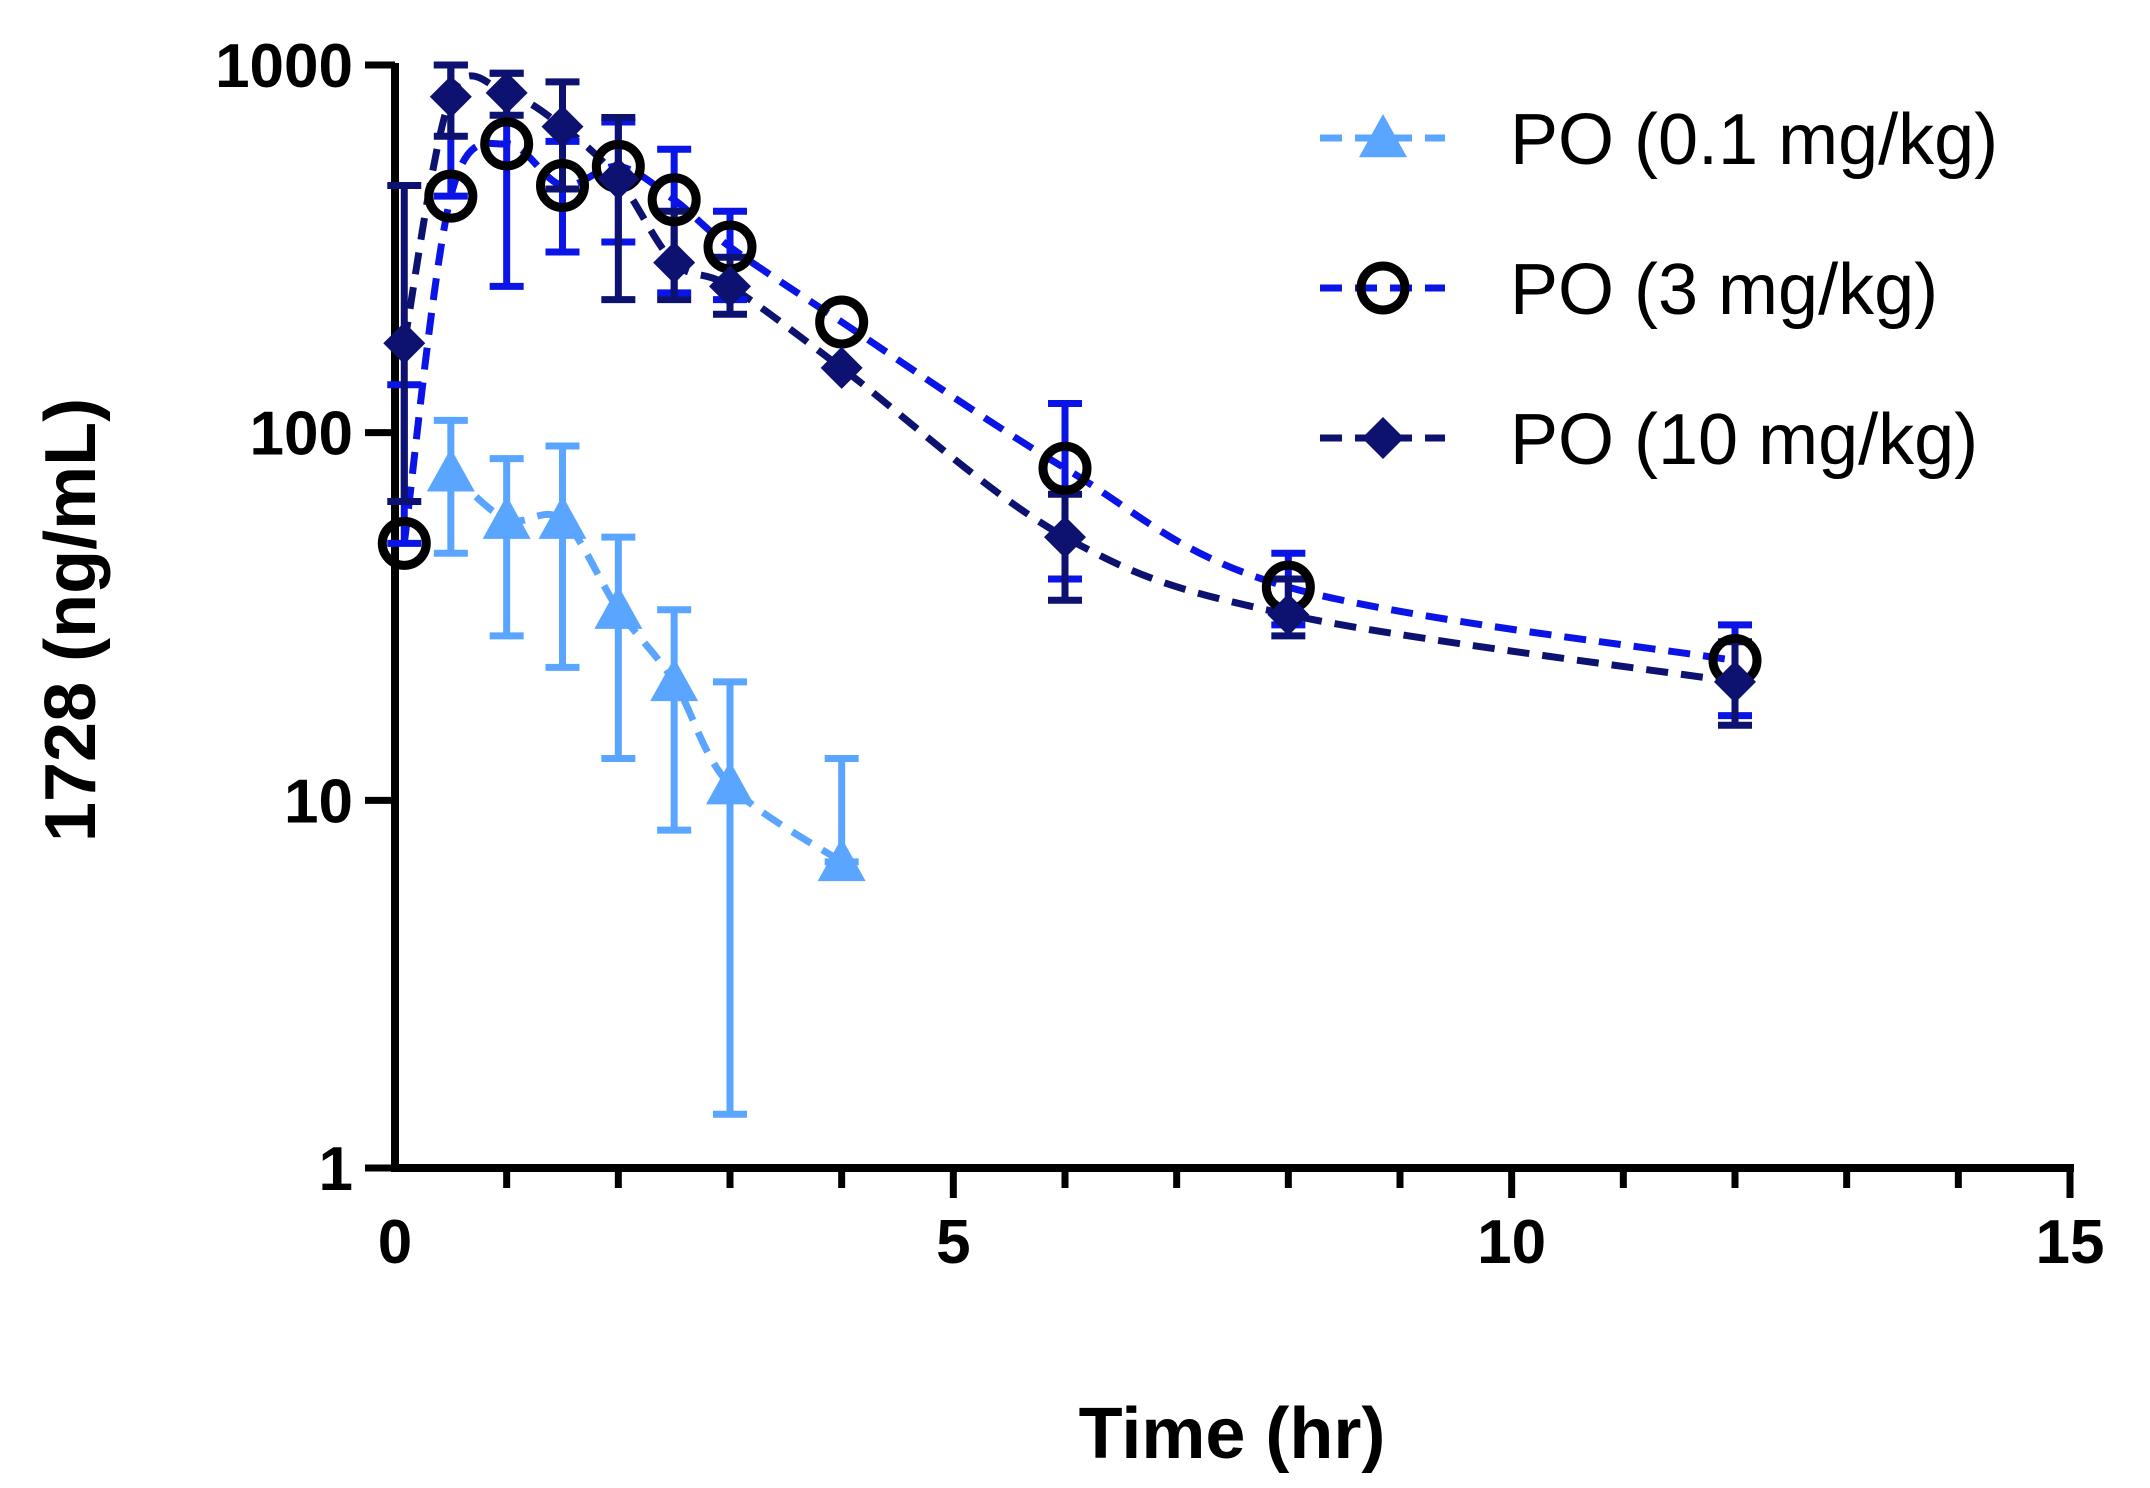 Image resolution: width=2150 pixels, height=1488 pixels. I want to click on y-axis-title: 1728 (ng/mL), so click(71, 620).